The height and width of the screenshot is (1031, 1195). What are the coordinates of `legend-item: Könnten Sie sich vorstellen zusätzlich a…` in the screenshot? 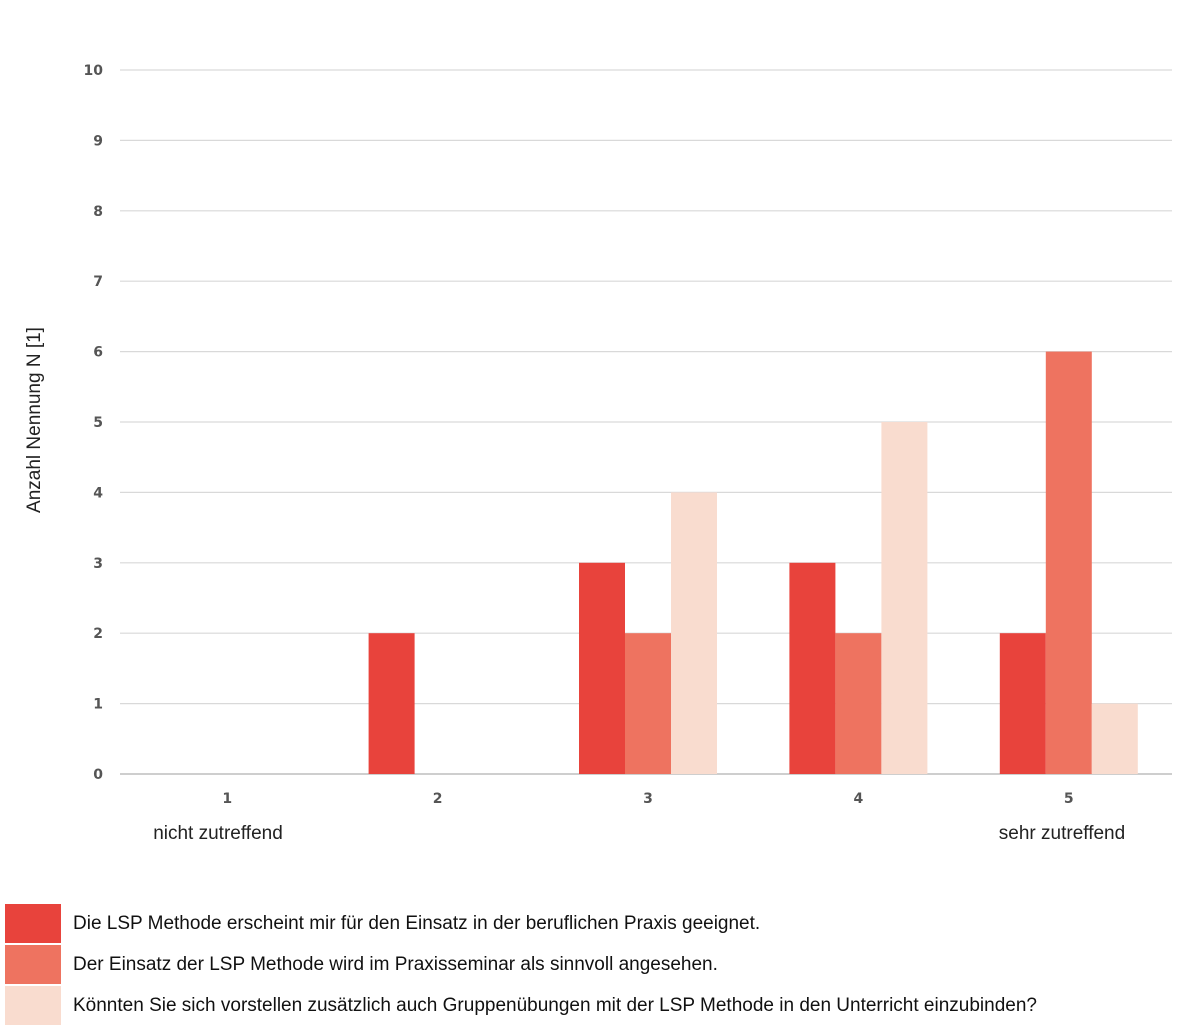 It's located at (597, 1005).